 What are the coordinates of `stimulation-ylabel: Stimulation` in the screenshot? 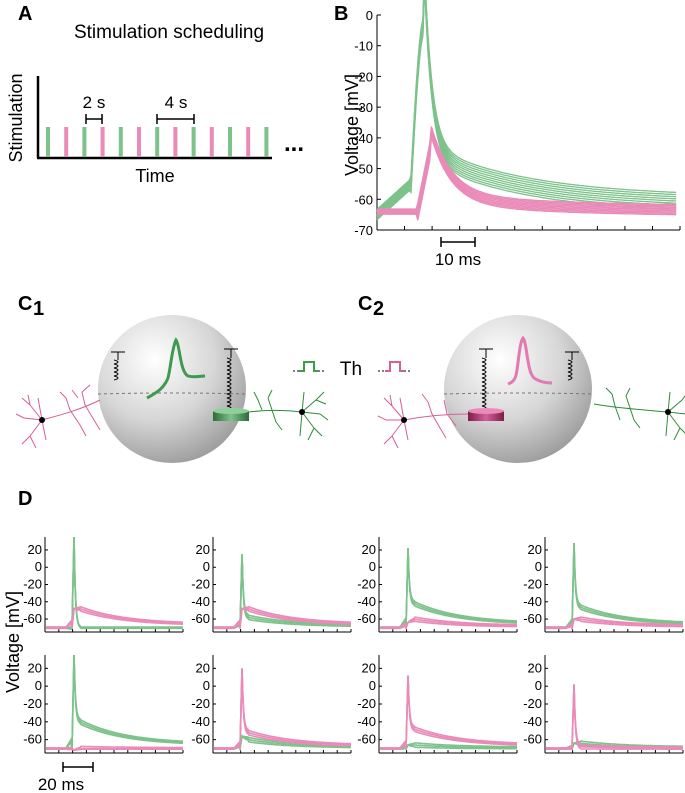 It's located at (16, 117).